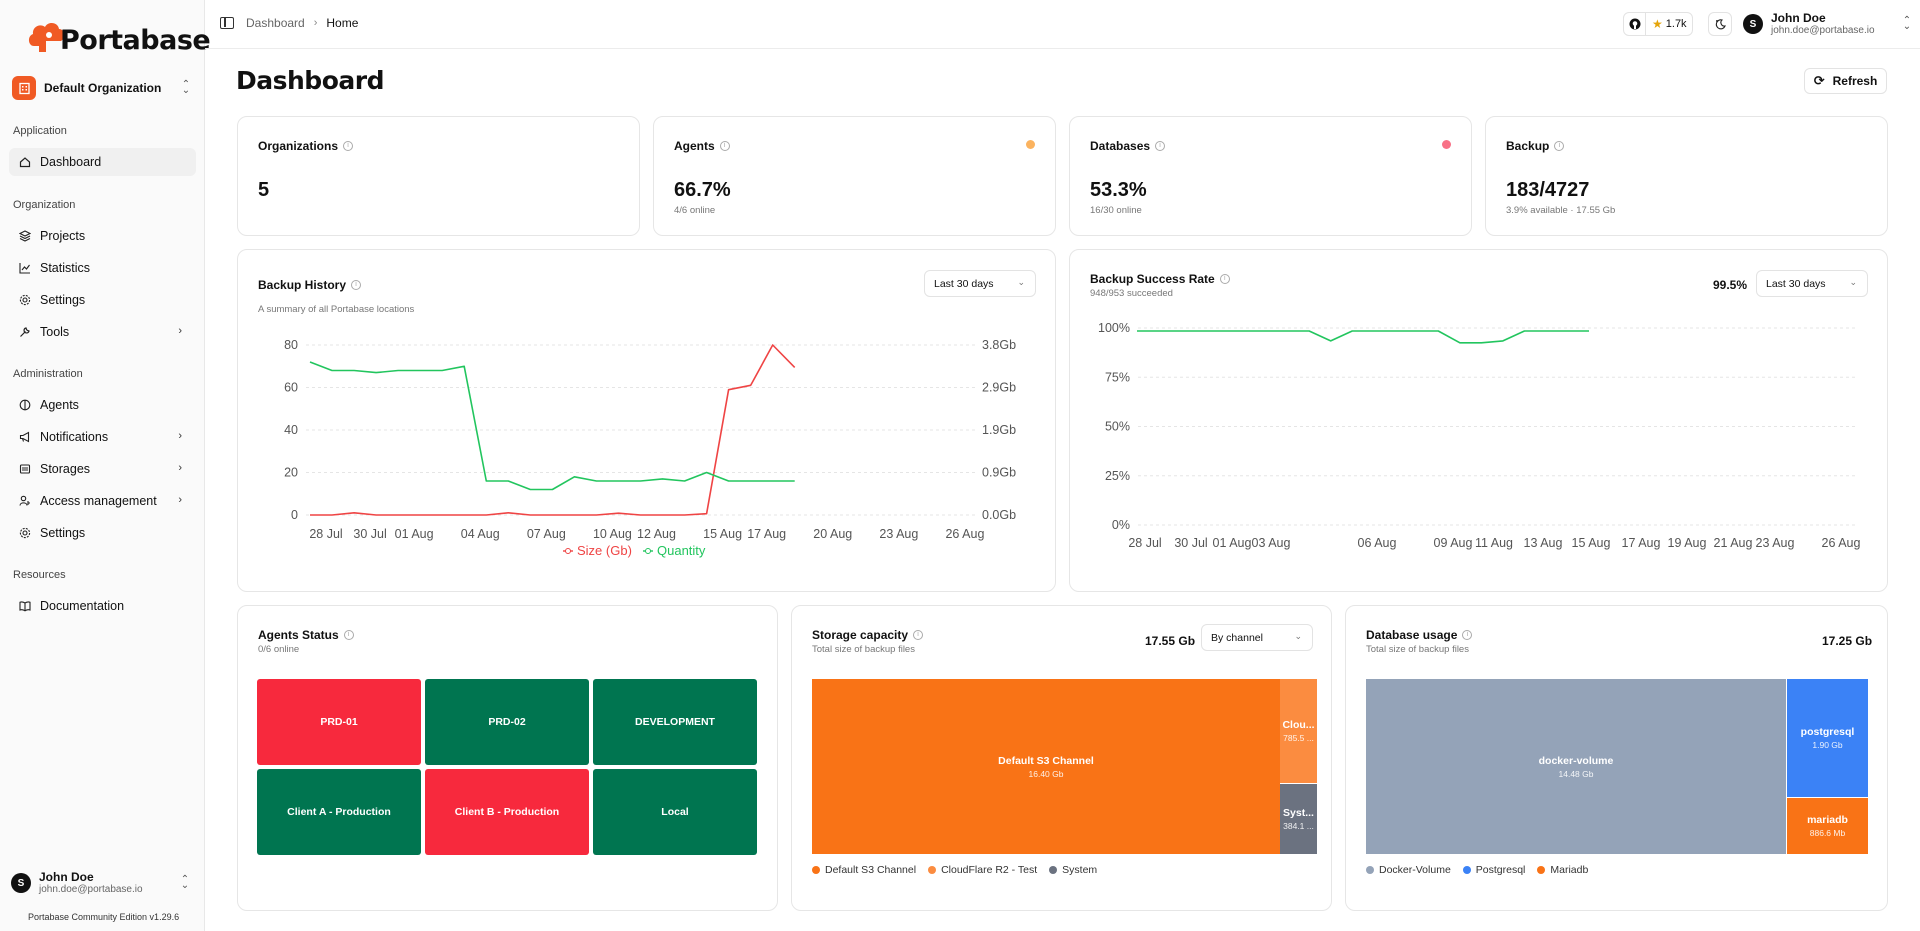 The height and width of the screenshot is (931, 1920). Describe the element at coordinates (1152, 279) in the screenshot. I see `card-title: Backup Success Rate` at that location.